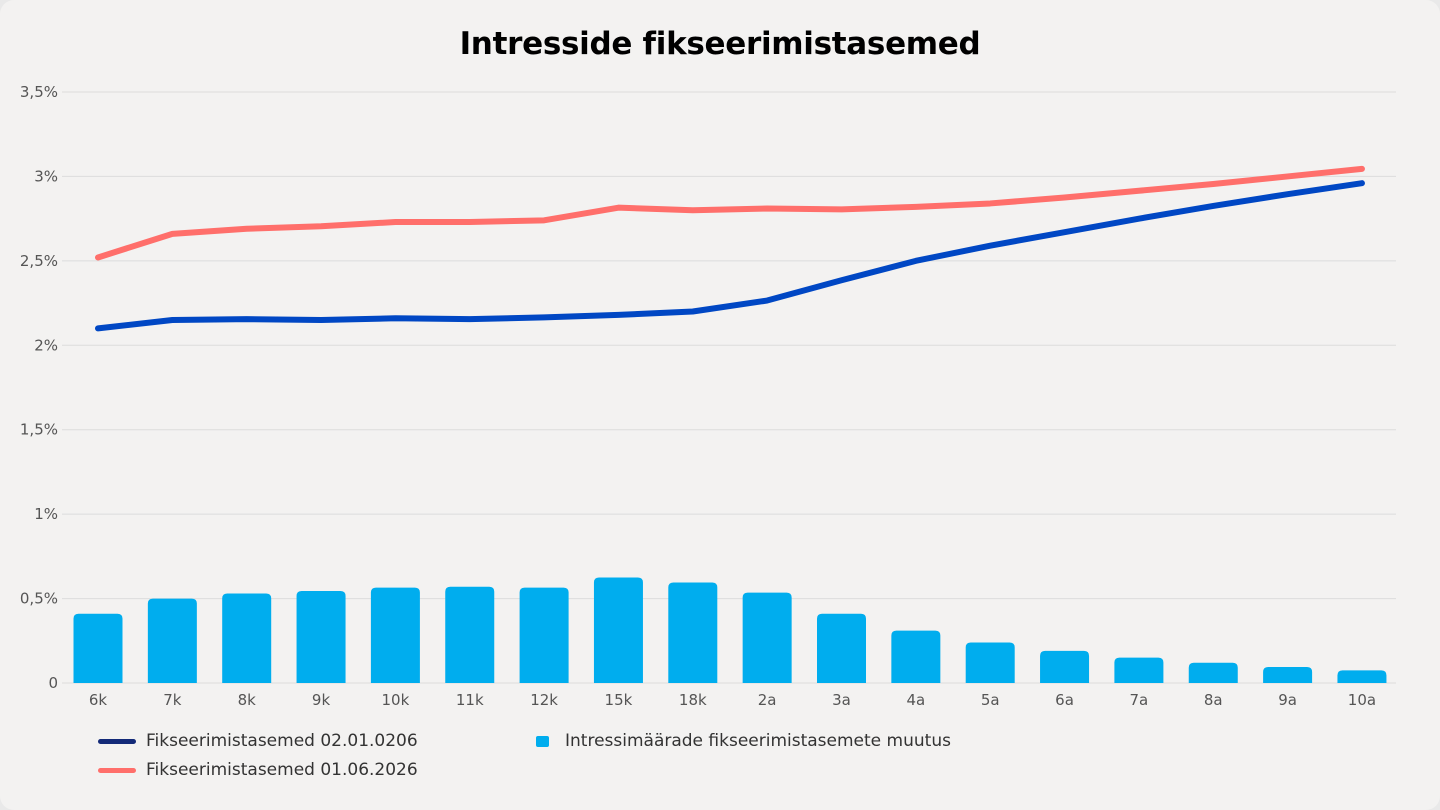 The image size is (1440, 810). What do you see at coordinates (117, 770) in the screenshot?
I see `legend-swatch-series-b` at bounding box center [117, 770].